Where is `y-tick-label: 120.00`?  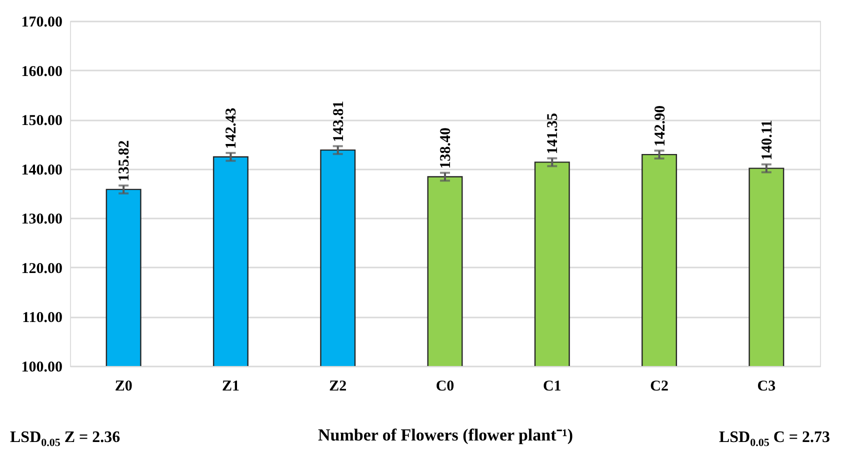
y-tick-label: 120.00 is located at coordinates (41, 268).